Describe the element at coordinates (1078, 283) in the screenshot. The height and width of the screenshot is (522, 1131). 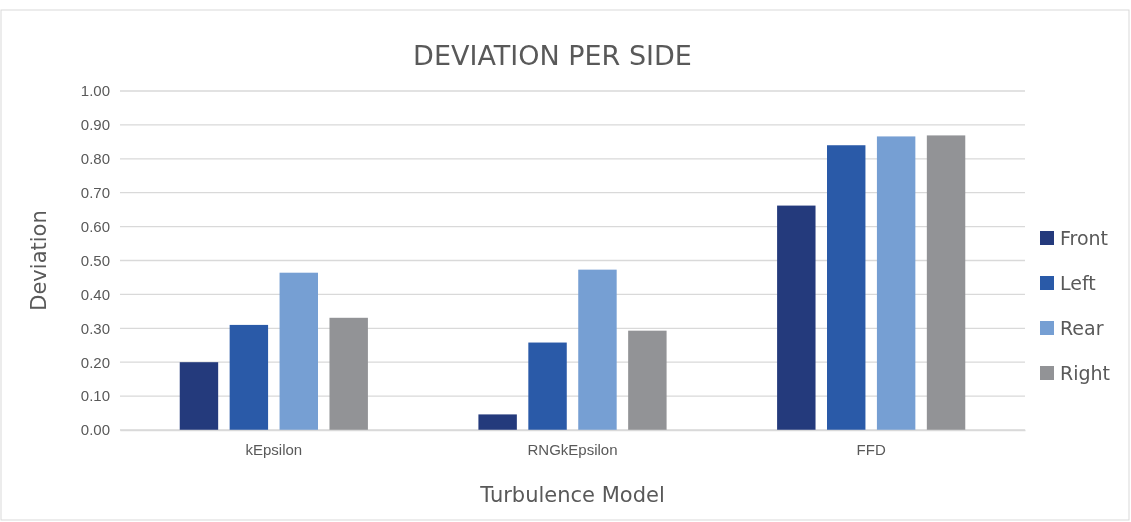
I see `legend-label: Left` at that location.